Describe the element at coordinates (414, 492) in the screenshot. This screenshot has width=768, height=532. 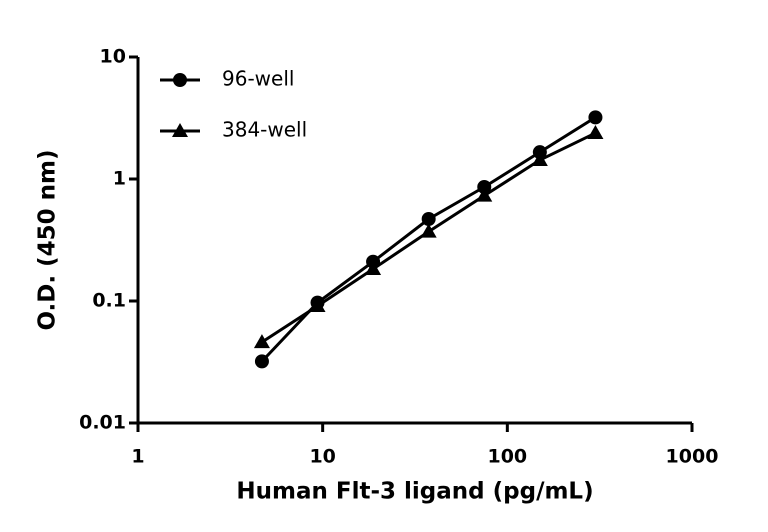
I see `x-axis-title: Human Flt-3 ligand (pg/mL)` at that location.